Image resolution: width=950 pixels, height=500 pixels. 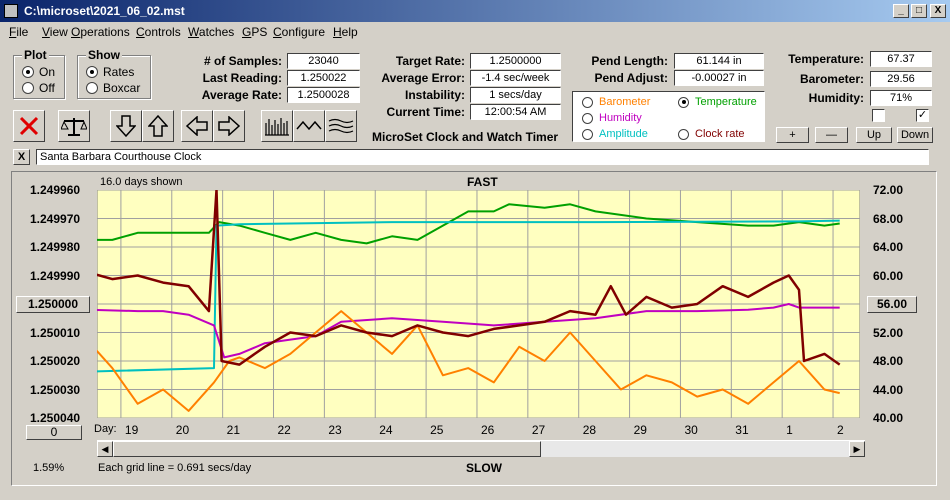 What do you see at coordinates (299, 32) in the screenshot?
I see `menu-configure: Configure` at bounding box center [299, 32].